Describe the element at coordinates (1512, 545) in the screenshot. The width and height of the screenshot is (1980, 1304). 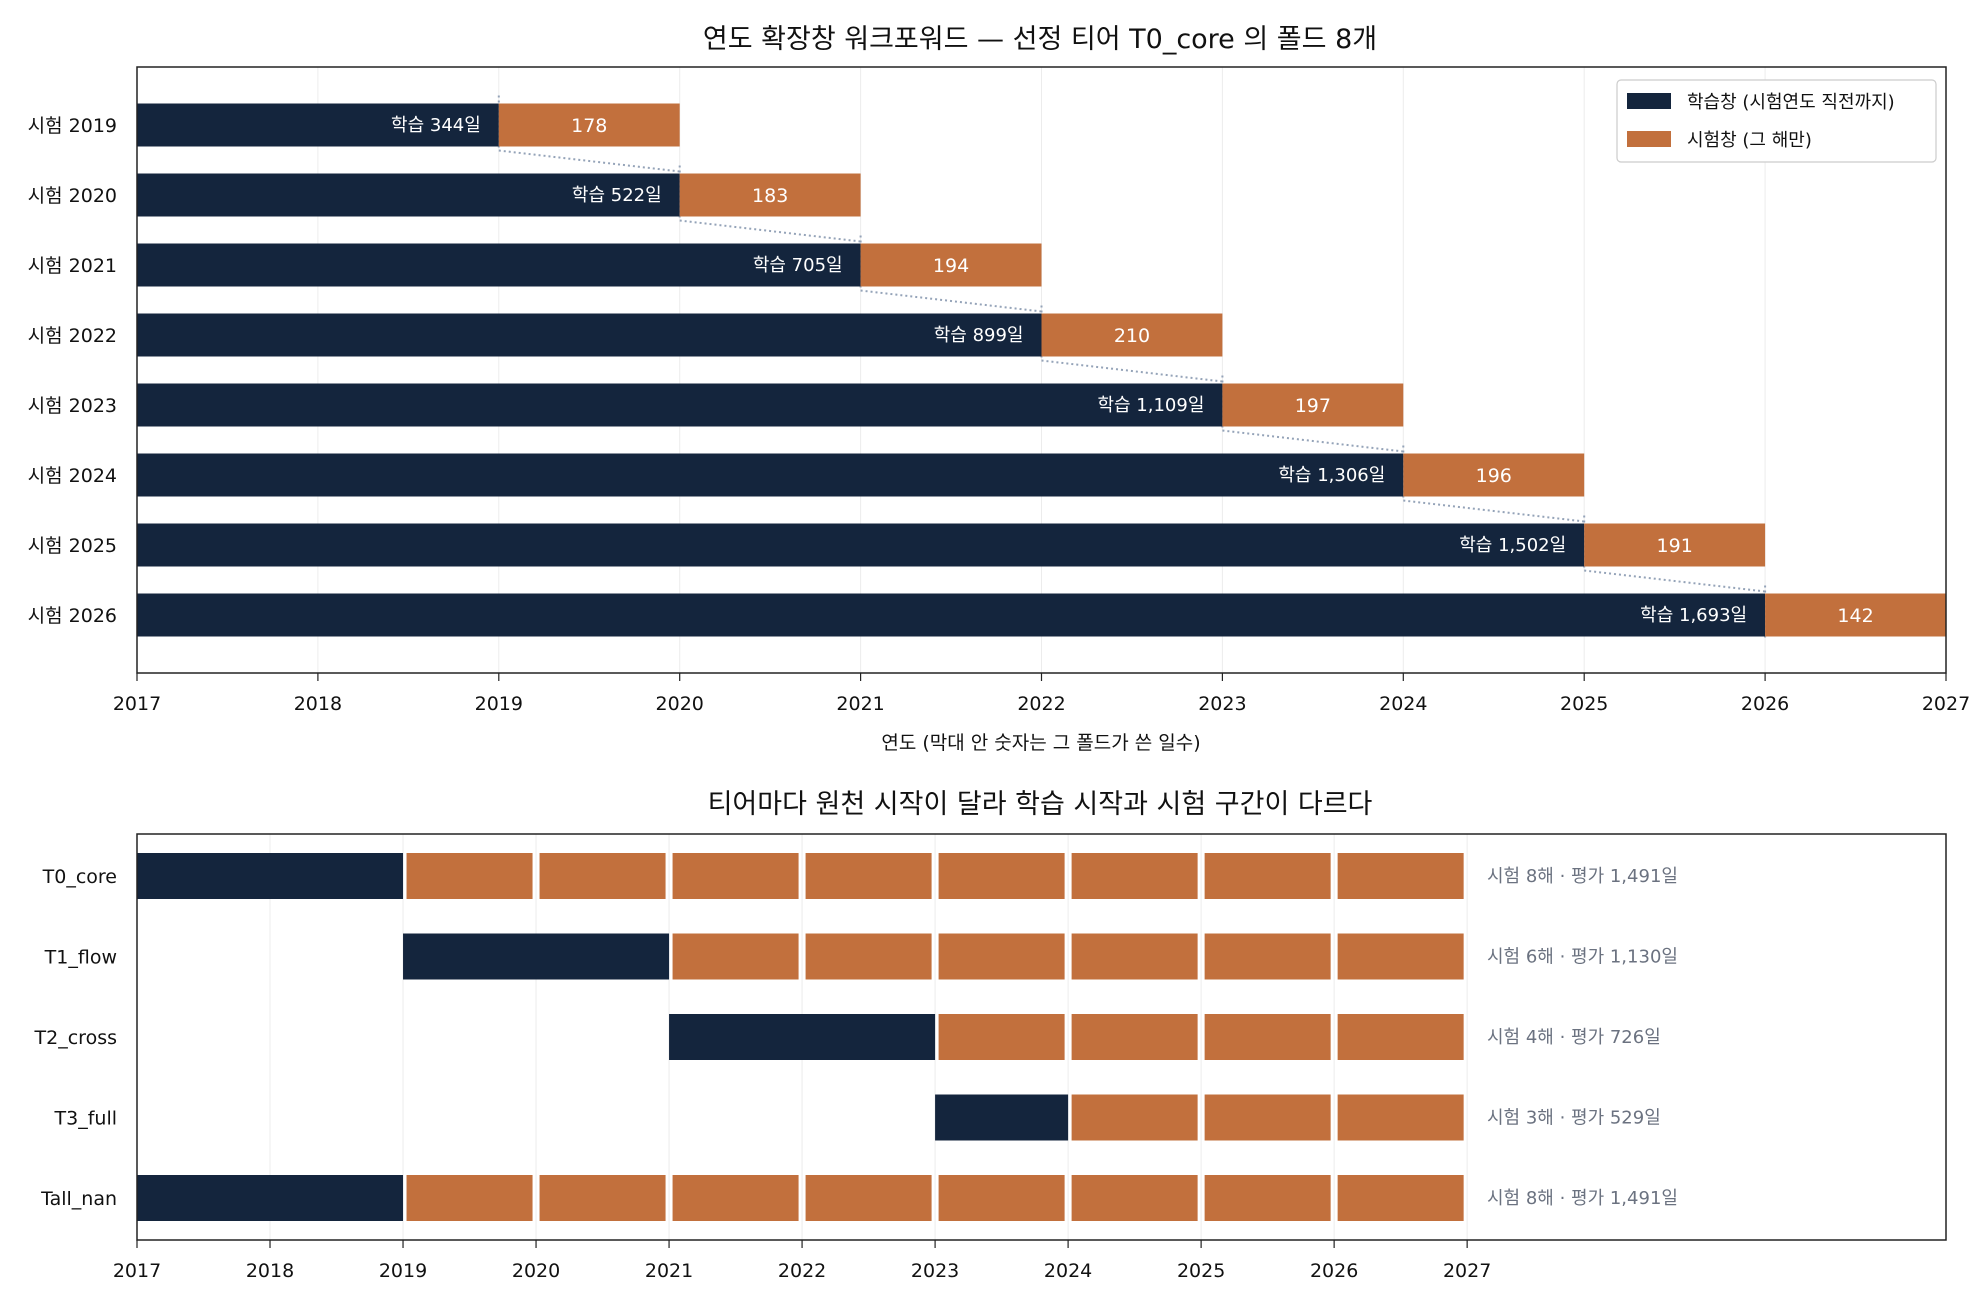
I see `train-days-label: 학습 1,502일` at that location.